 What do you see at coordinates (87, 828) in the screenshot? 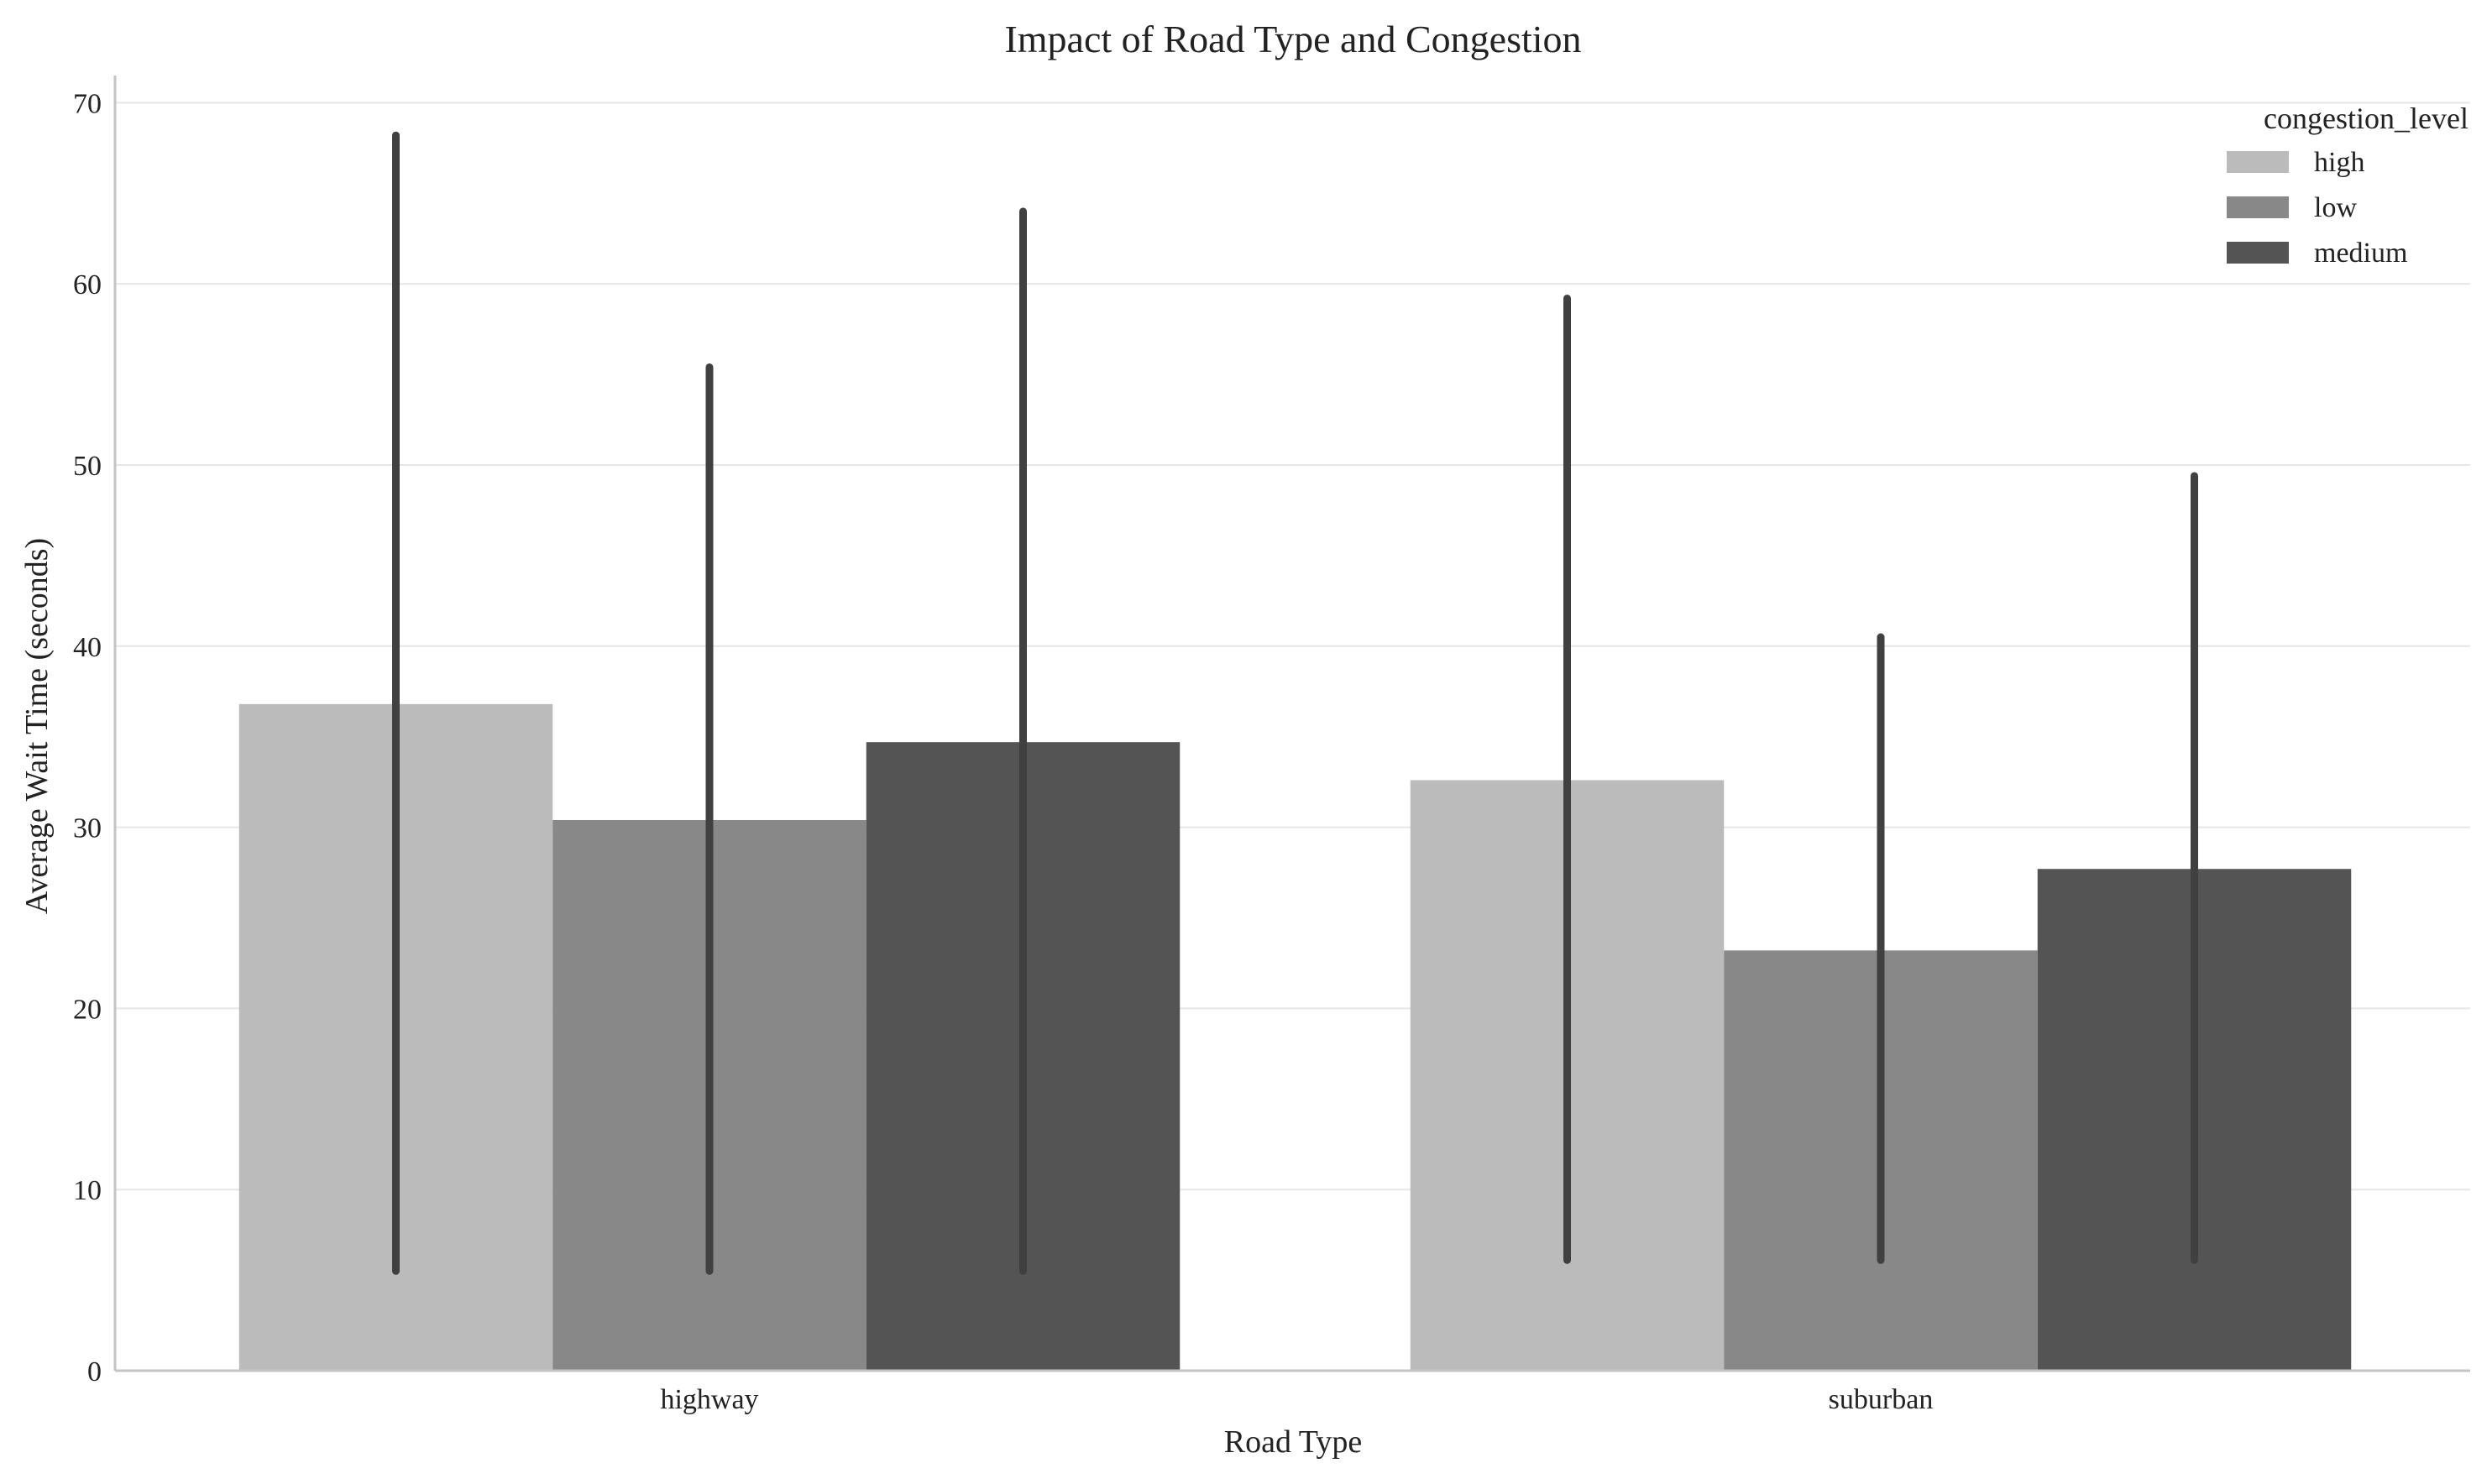
I see `y-tick-label: 30` at bounding box center [87, 828].